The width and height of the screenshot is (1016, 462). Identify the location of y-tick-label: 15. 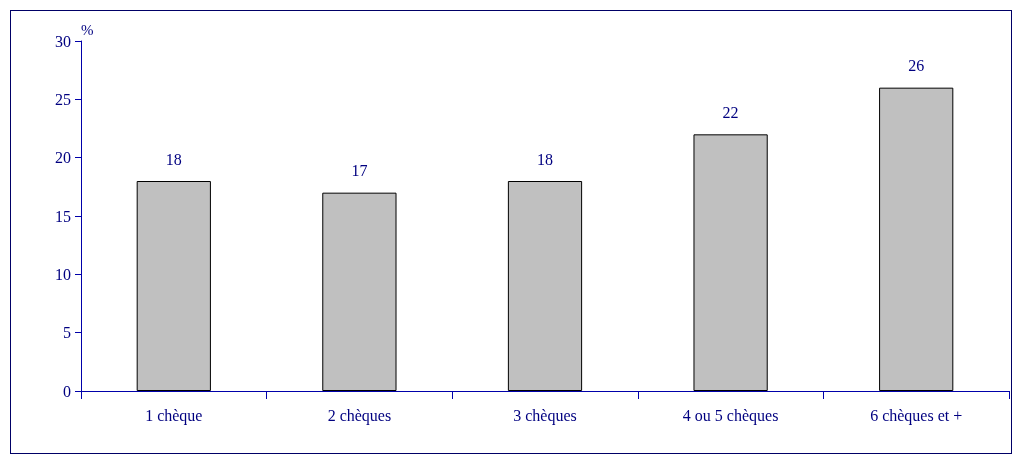
(63, 216).